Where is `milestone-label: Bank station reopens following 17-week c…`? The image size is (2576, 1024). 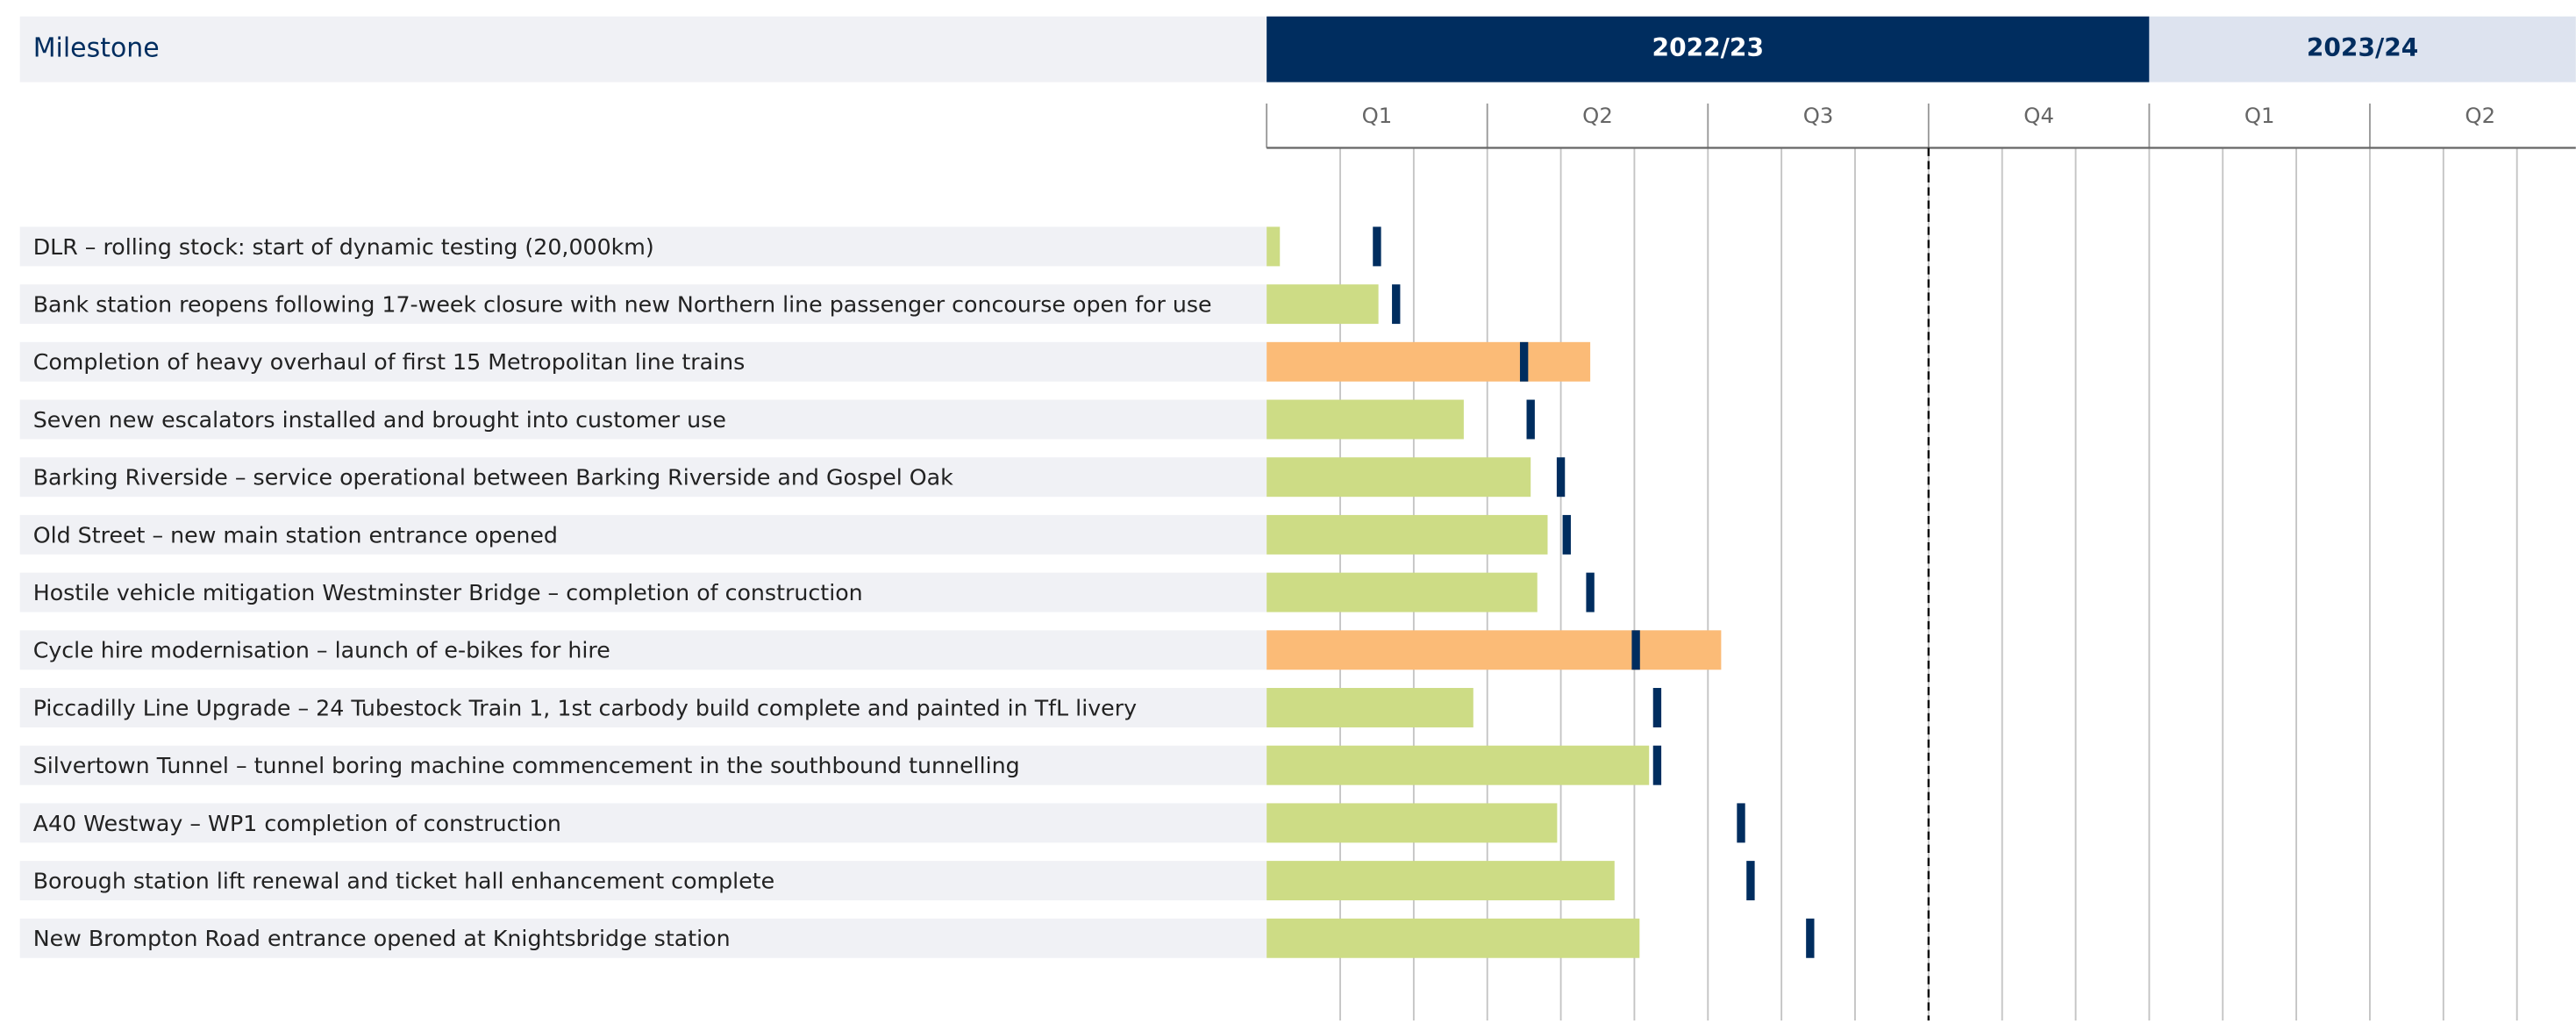
milestone-label: Bank station reopens following 17-week c… is located at coordinates (623, 304).